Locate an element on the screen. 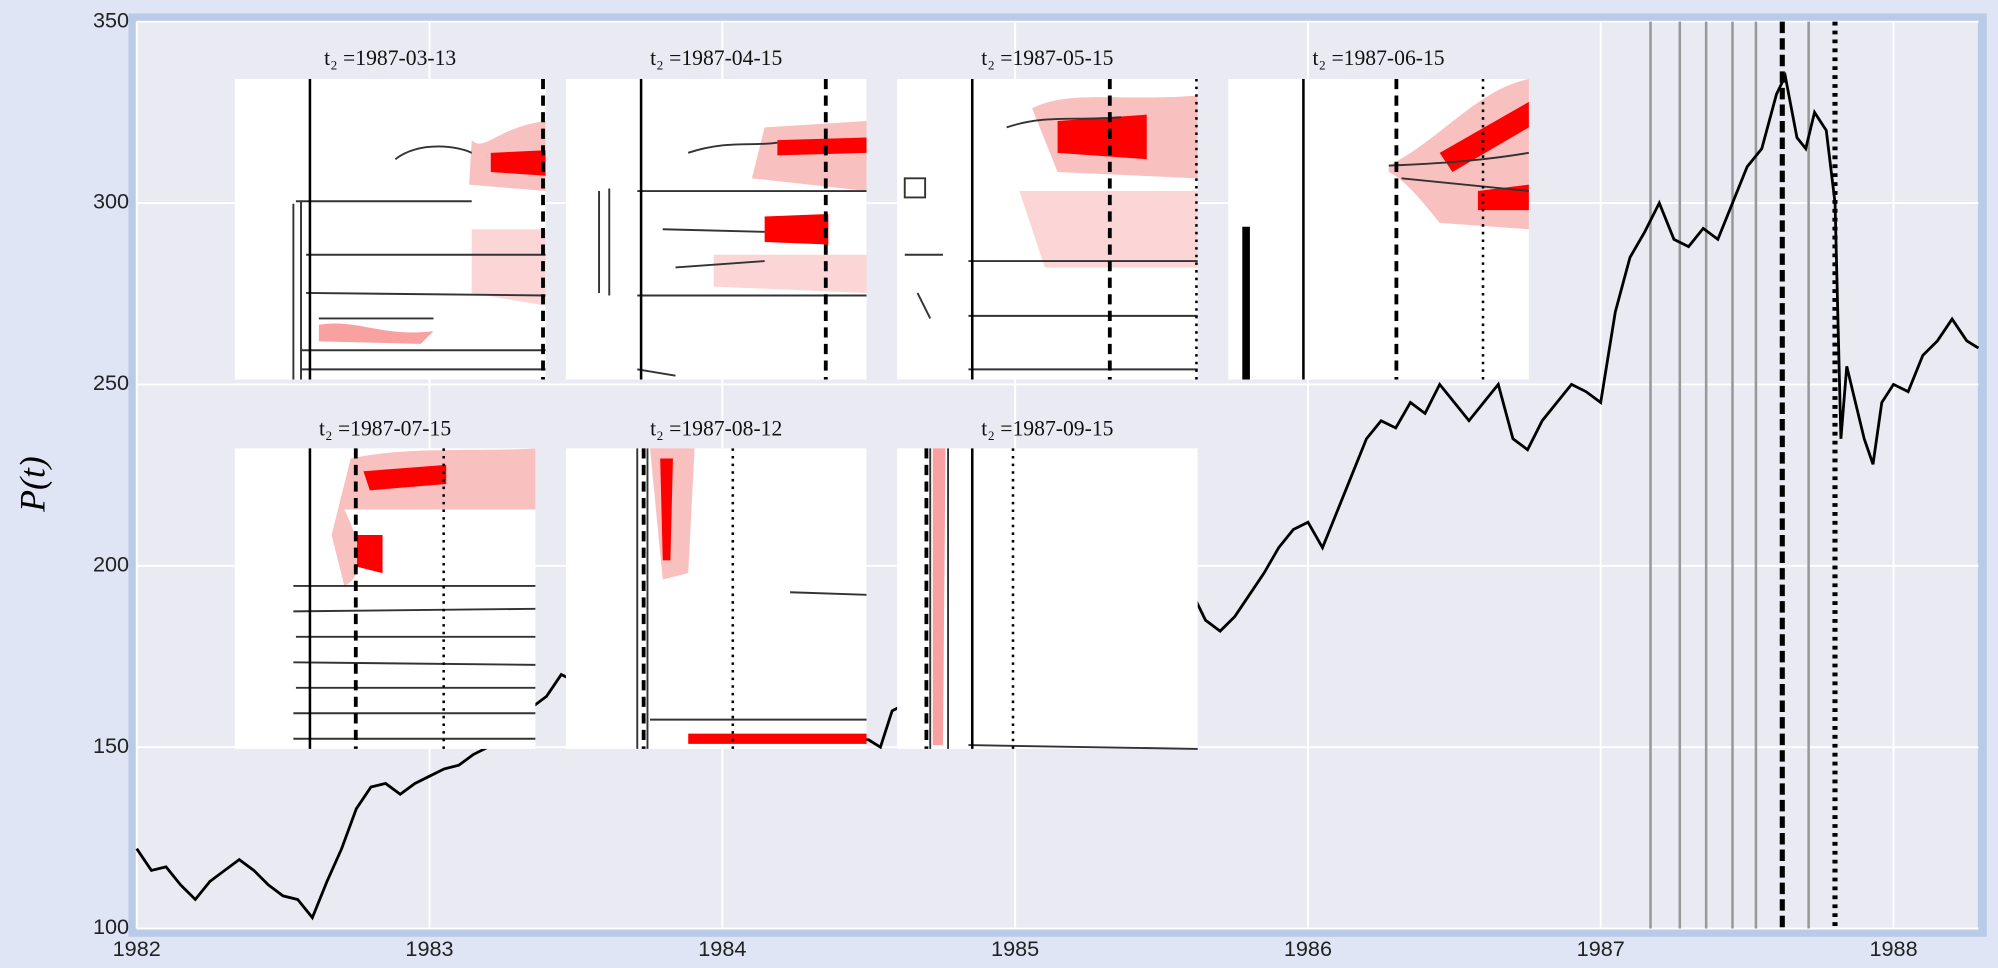  y-tick-label: 300 is located at coordinates (111, 201).